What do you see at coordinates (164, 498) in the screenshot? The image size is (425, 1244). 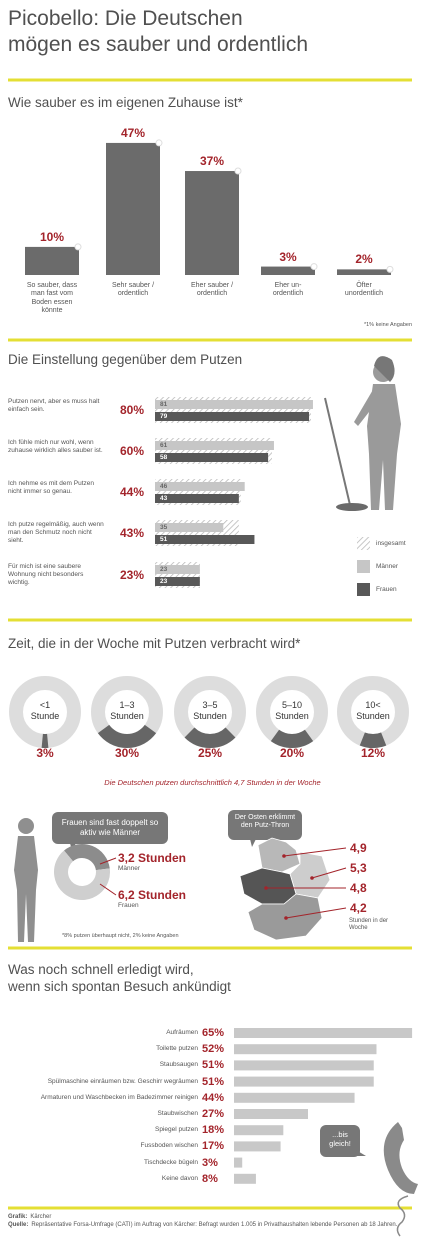 I see `bar-label: 43` at bounding box center [164, 498].